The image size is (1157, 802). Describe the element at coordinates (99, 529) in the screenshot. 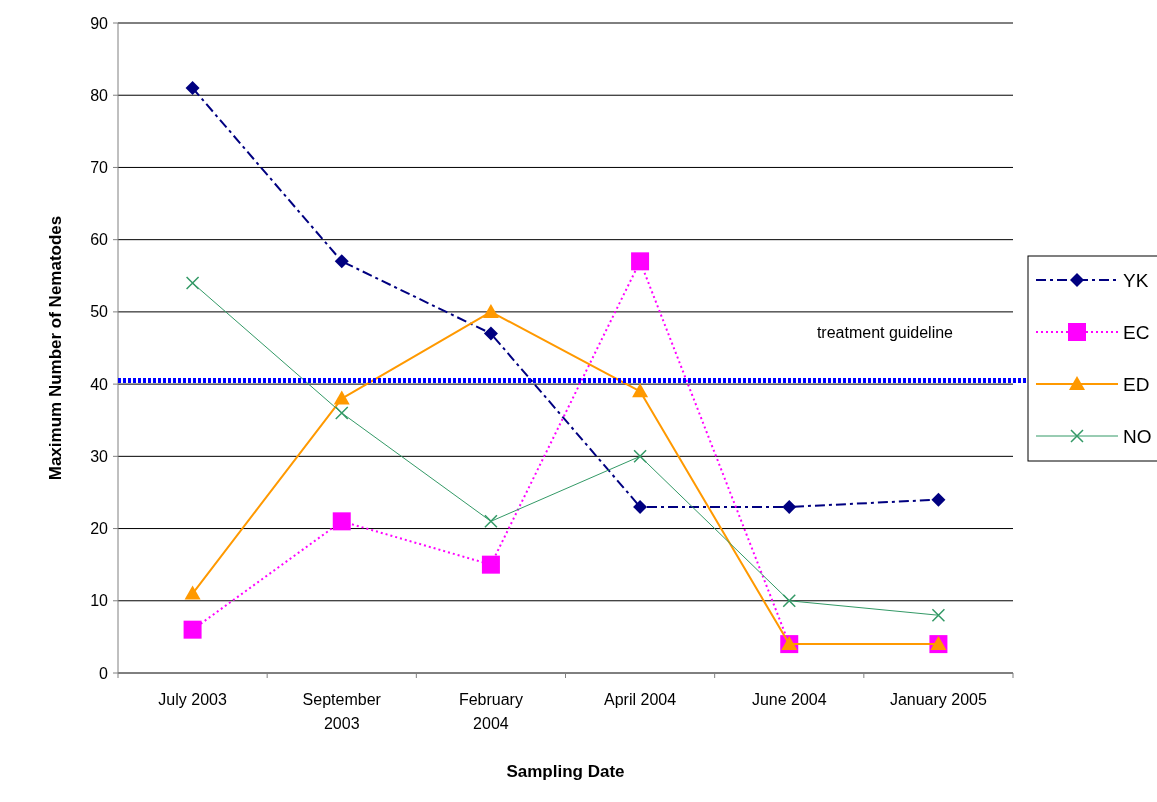

I see `y-tick-label: 20` at that location.